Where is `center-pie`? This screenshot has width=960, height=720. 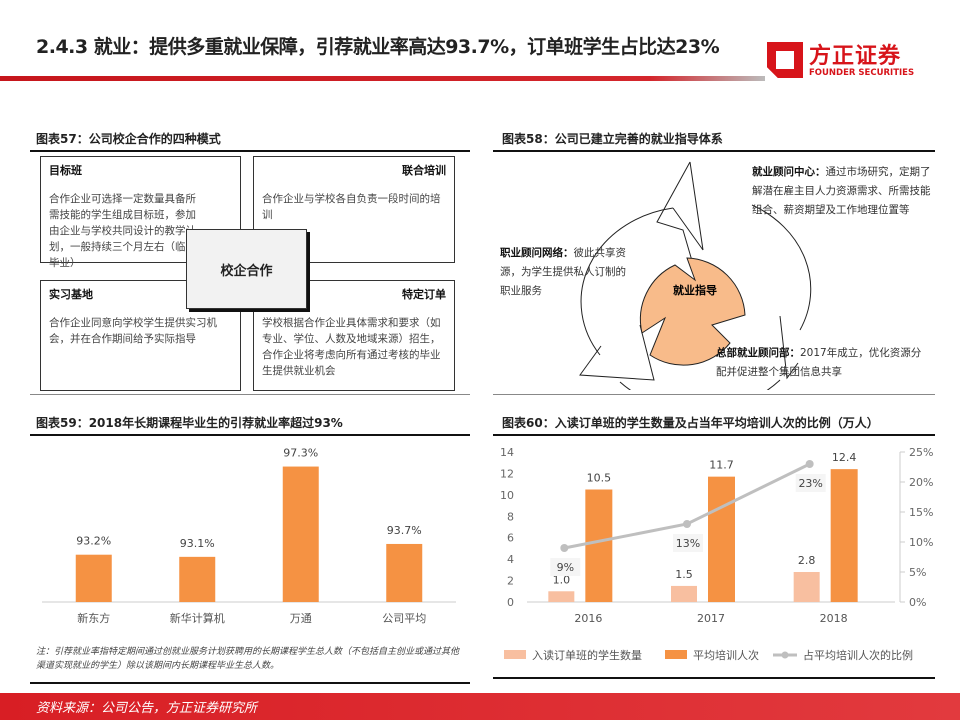 center-pie is located at coordinates (692, 311).